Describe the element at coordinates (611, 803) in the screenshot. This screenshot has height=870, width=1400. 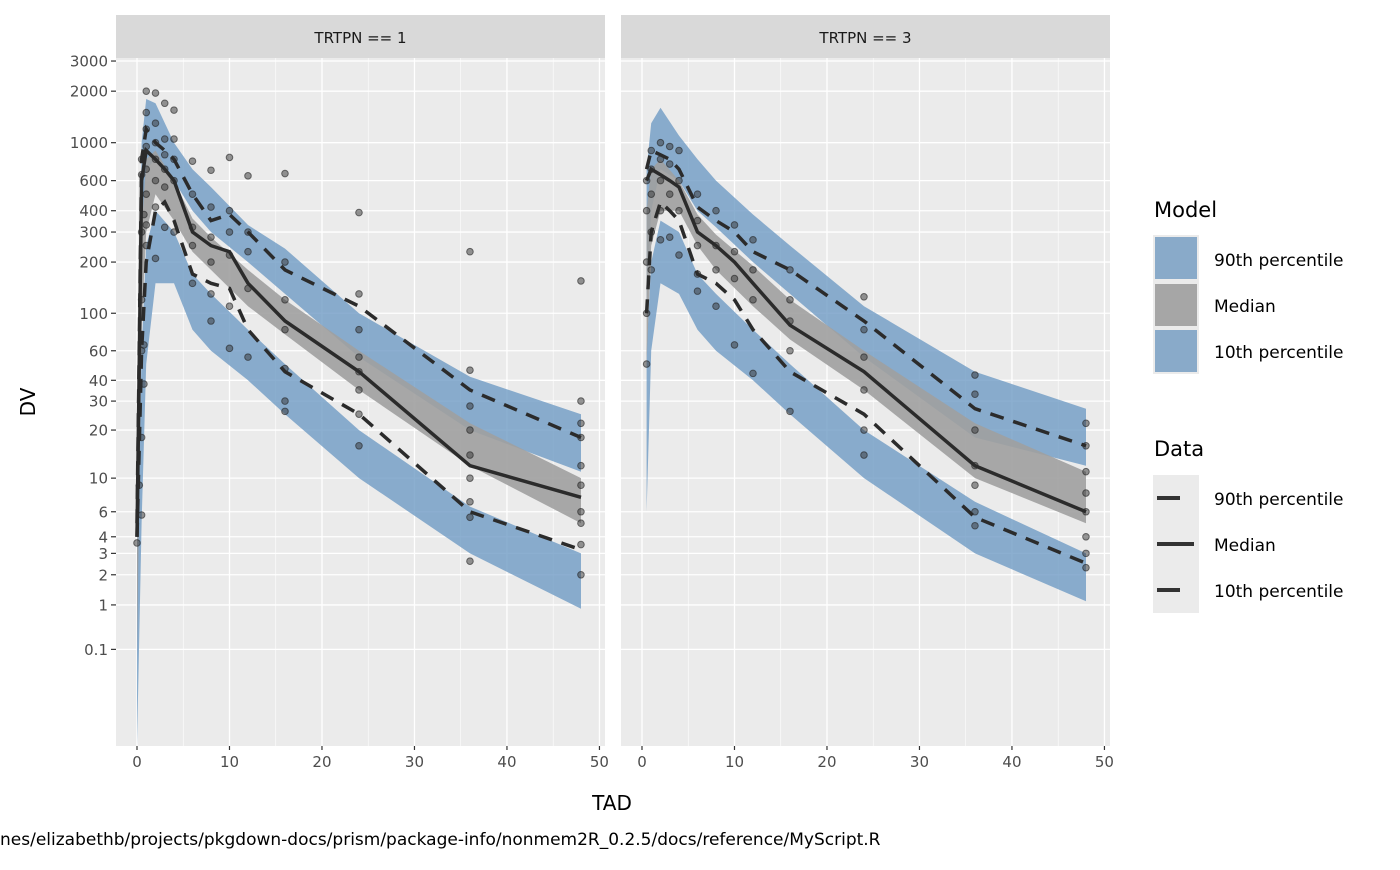
I see `x-axis-title: TAD` at that location.